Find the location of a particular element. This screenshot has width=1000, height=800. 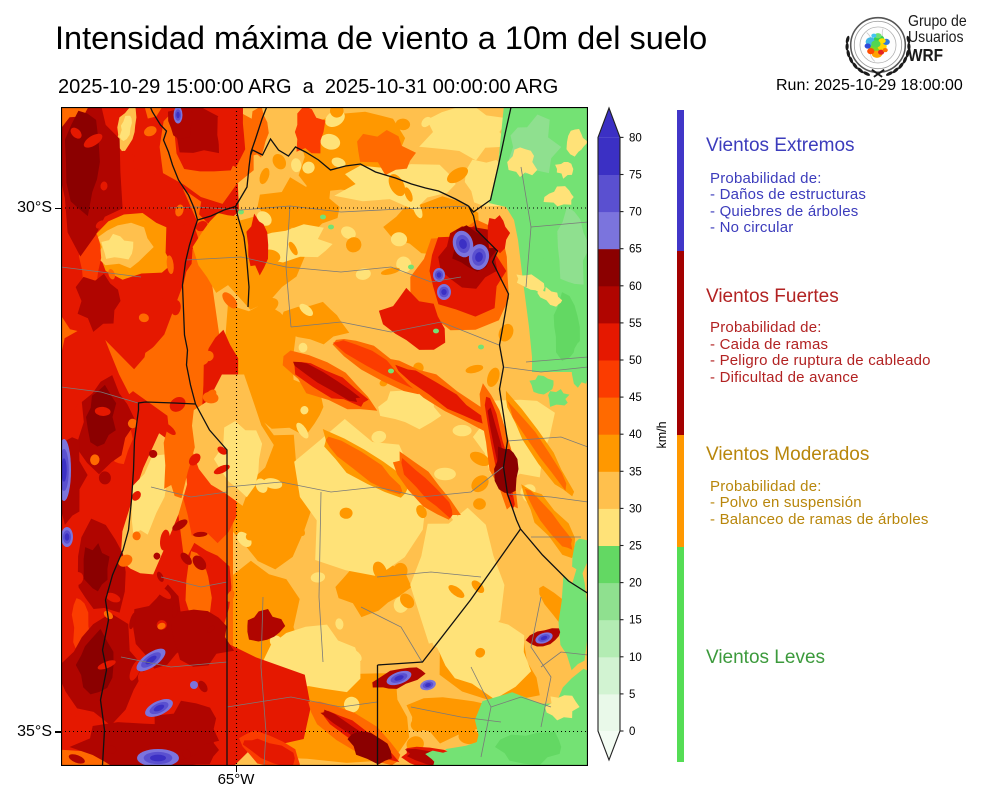

svg-text: 65 is located at coordinates (635, 250).